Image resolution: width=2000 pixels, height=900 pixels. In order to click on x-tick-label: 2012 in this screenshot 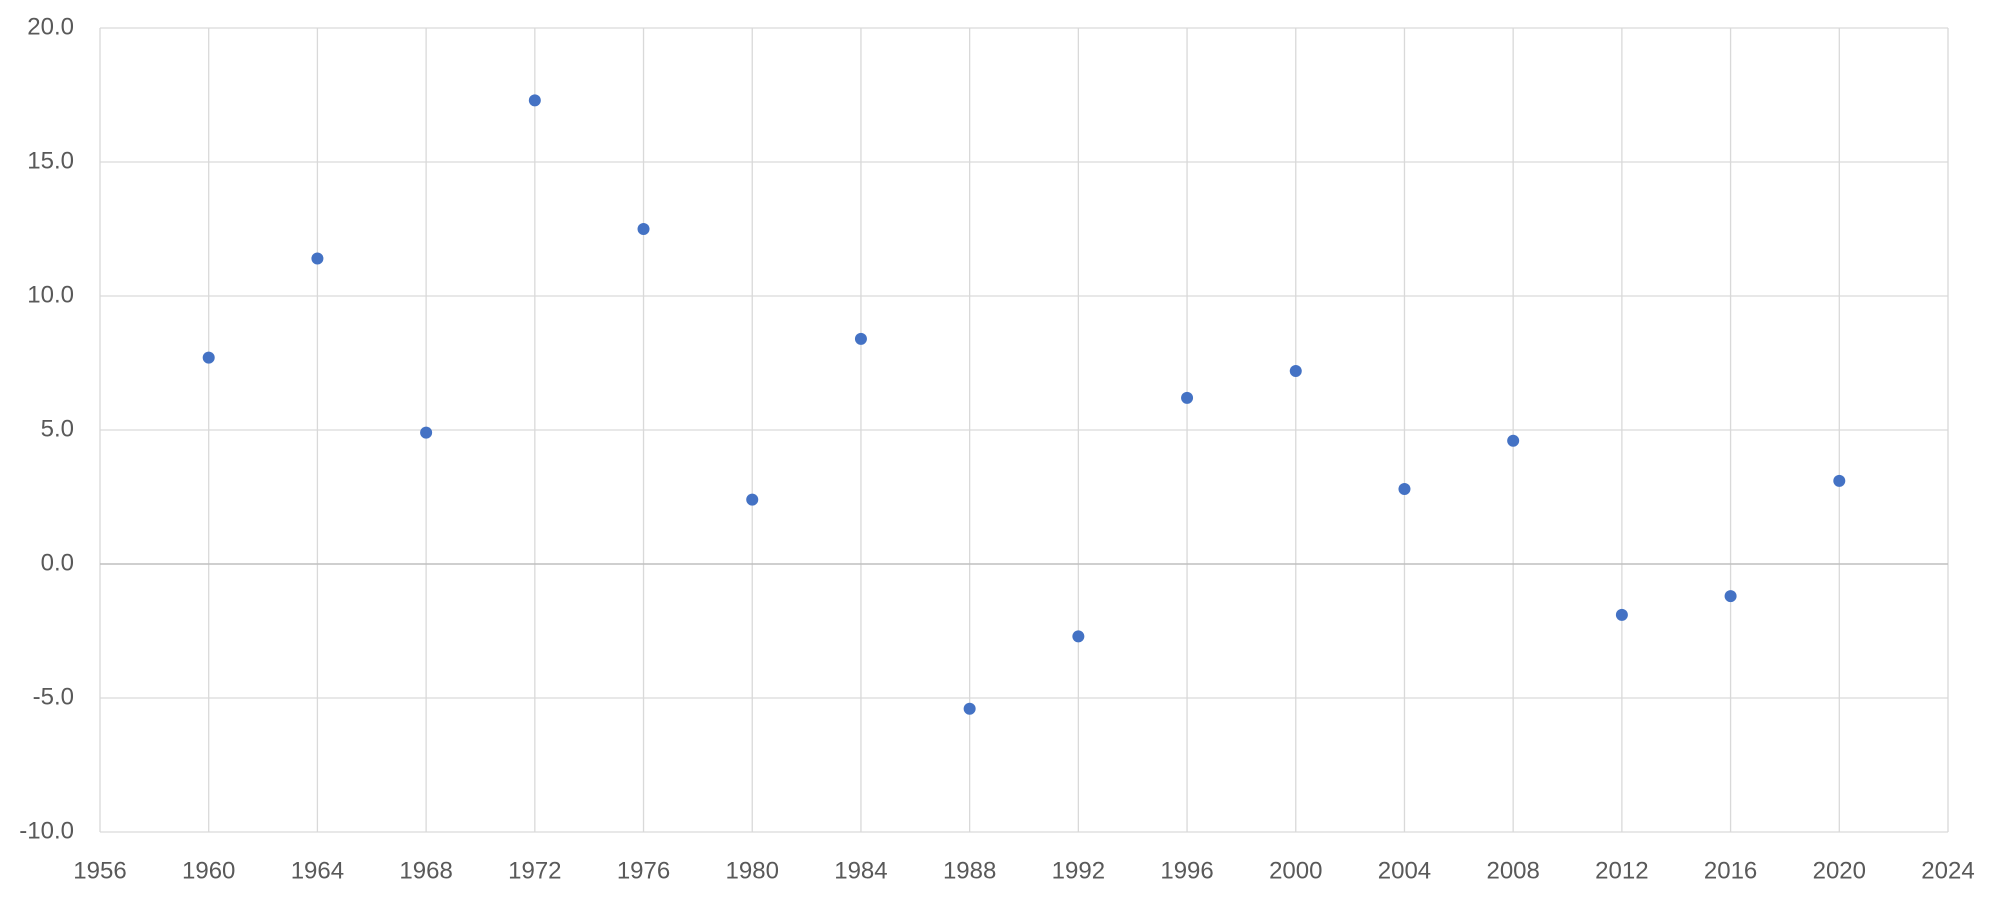, I will do `click(1621, 870)`.